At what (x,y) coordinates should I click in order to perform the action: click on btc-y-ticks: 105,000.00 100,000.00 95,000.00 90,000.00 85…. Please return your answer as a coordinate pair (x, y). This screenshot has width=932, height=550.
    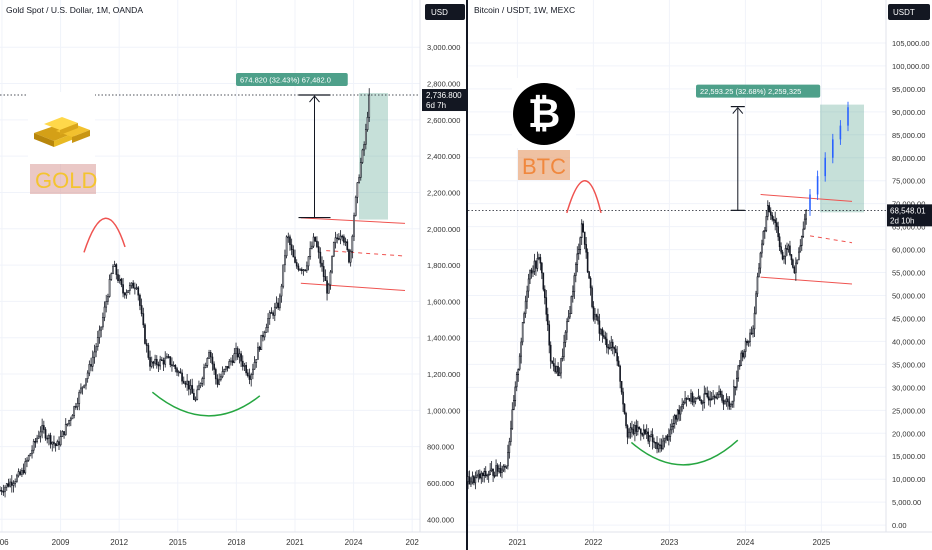
    Looking at the image, I should click on (911, 284).